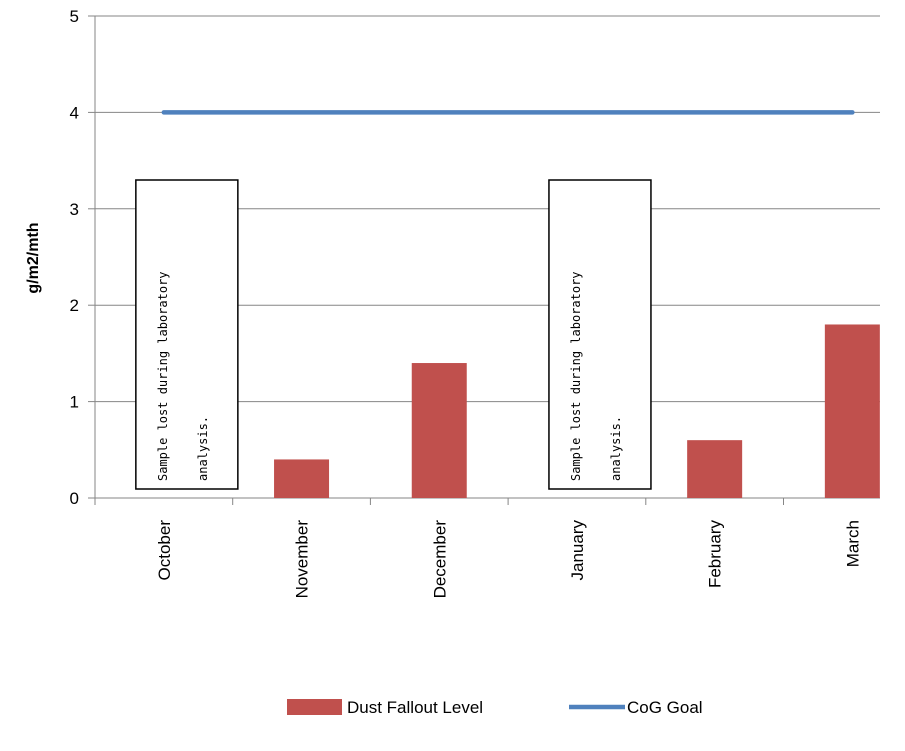  Describe the element at coordinates (74, 402) in the screenshot. I see `y-tick-label: 1` at that location.